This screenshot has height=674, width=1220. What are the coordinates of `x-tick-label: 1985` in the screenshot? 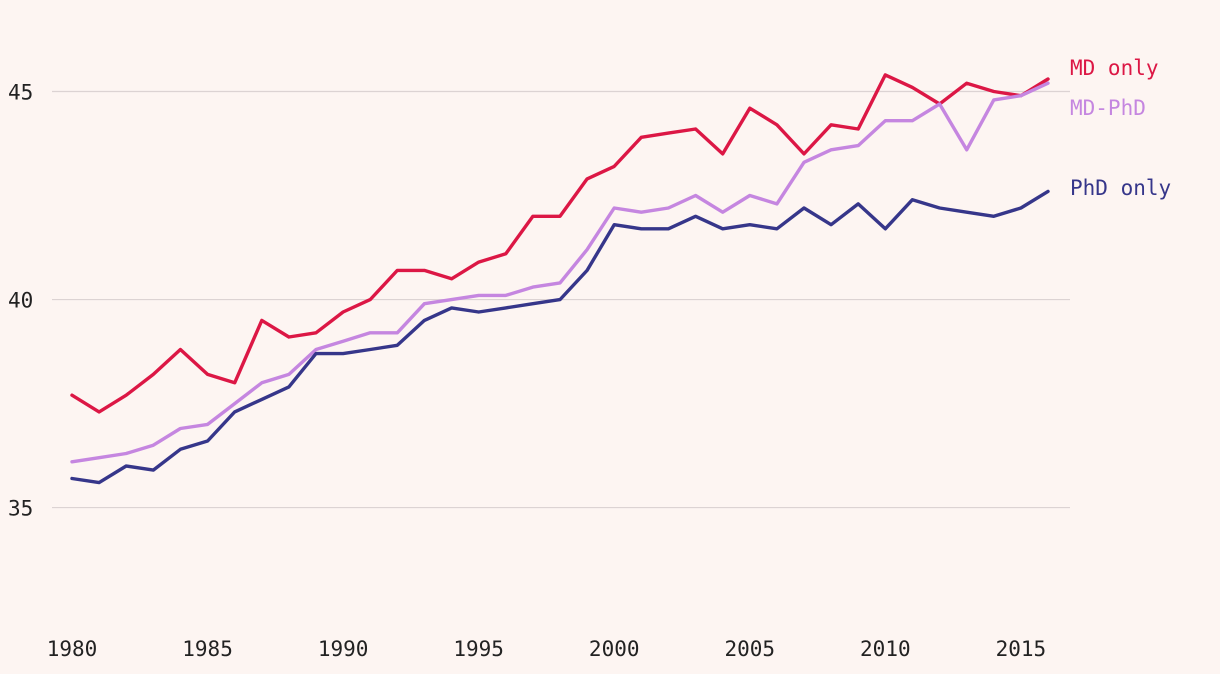 It's located at (207, 649).